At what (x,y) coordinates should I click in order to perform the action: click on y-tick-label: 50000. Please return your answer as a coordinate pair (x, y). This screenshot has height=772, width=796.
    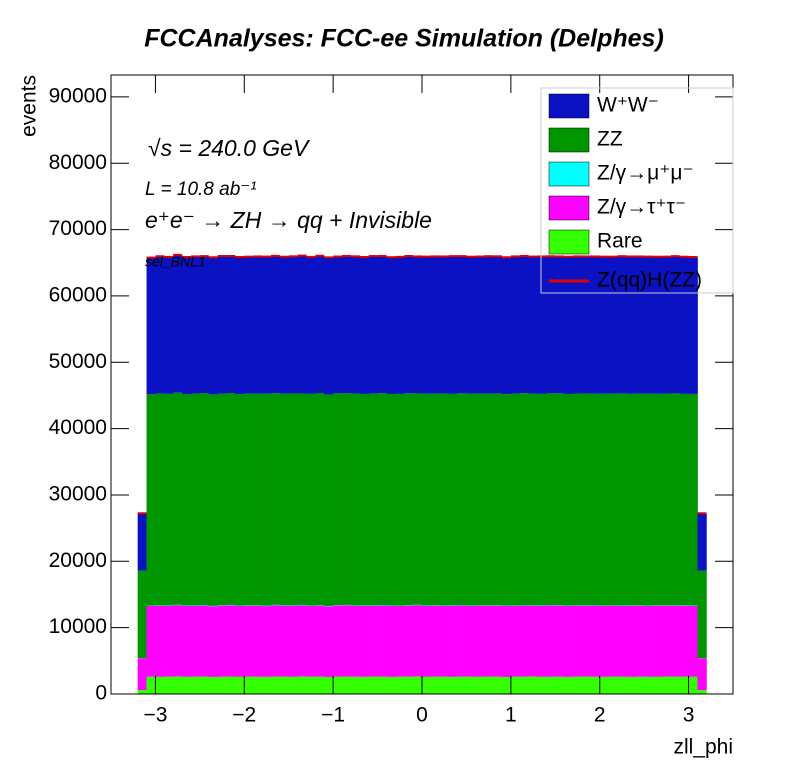
    Looking at the image, I should click on (78, 361).